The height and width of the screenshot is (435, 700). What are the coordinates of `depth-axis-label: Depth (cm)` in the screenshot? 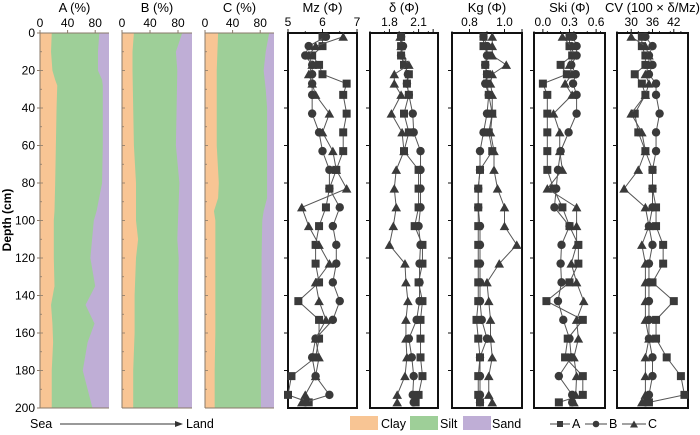 It's located at (7, 220).